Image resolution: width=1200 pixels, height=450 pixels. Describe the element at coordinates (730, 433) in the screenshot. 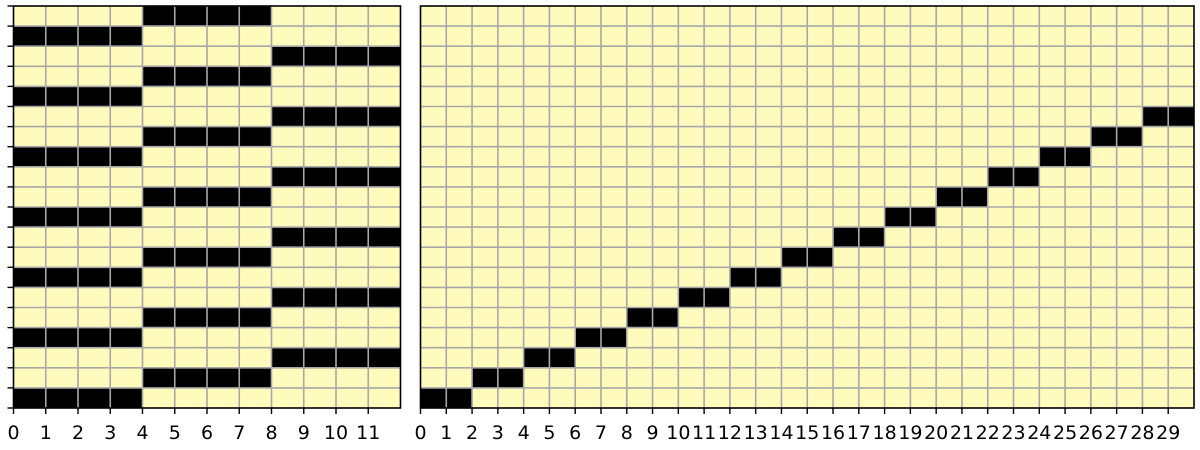

I see `x-tick-label: 12` at that location.